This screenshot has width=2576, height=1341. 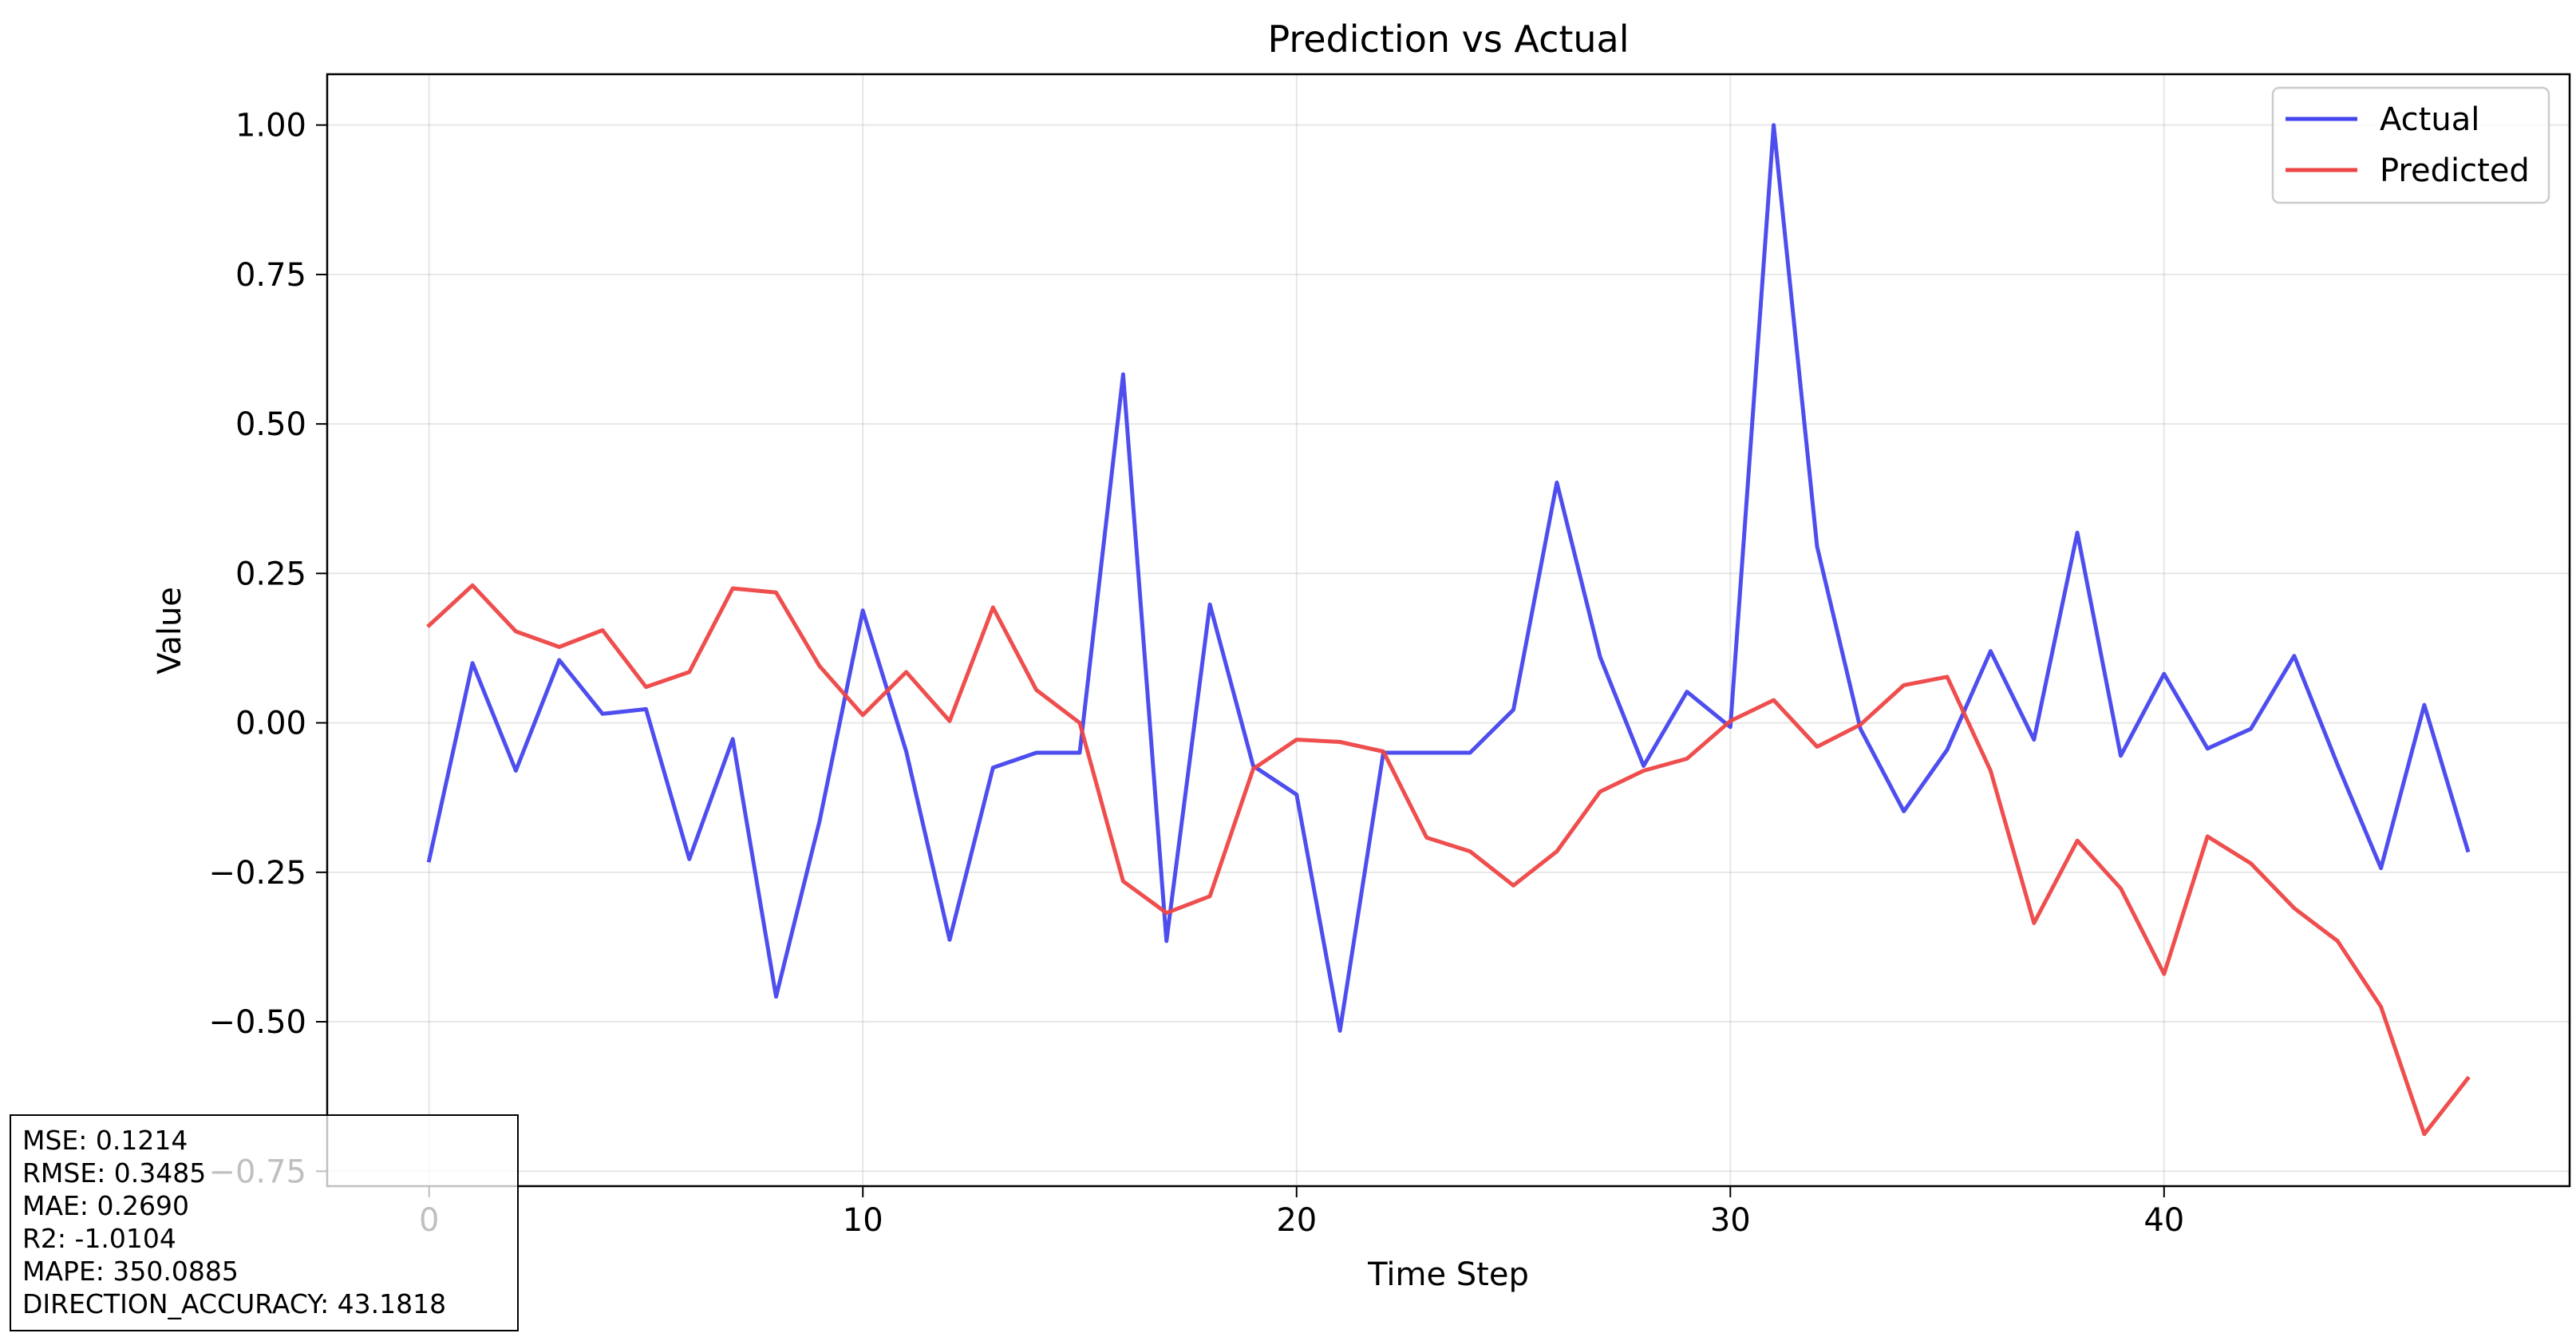 I want to click on y-tick-label: 1.00, so click(x=270, y=126).